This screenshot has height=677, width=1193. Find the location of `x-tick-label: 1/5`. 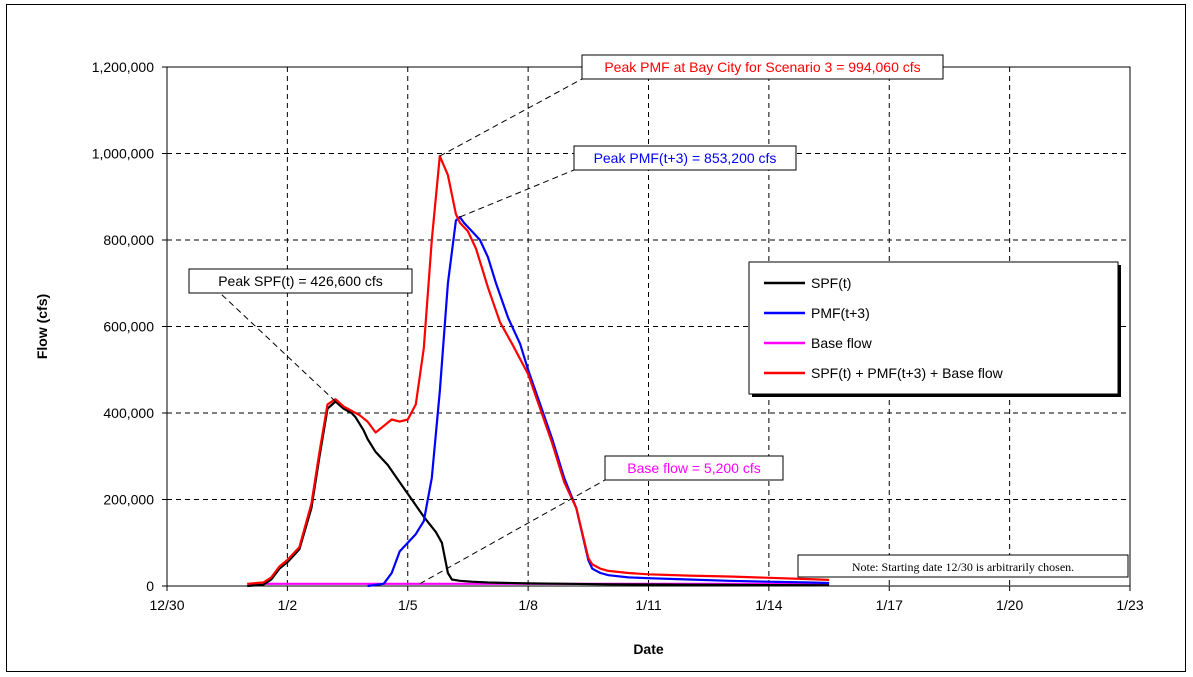

x-tick-label: 1/5 is located at coordinates (408, 605).